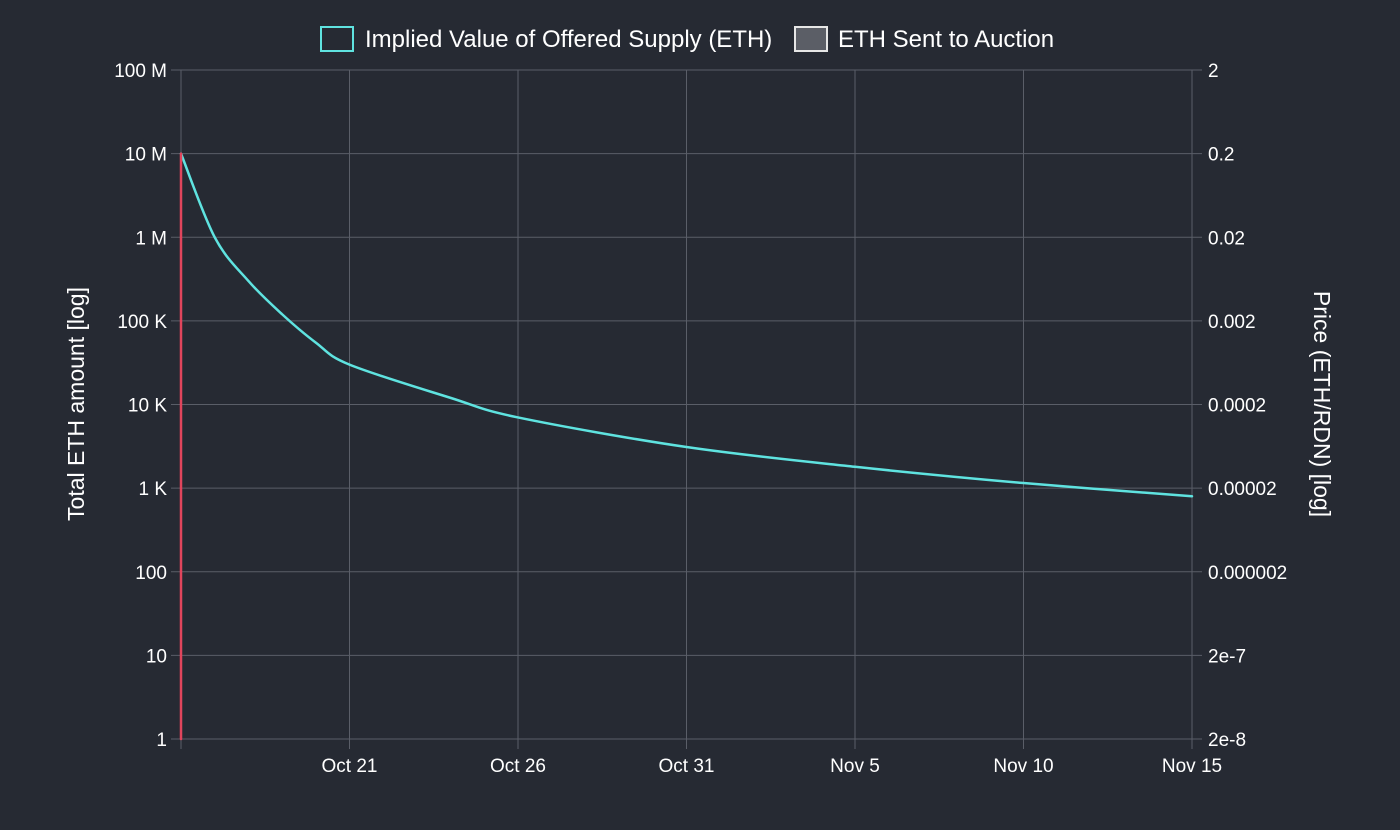 The image size is (1400, 830). What do you see at coordinates (811, 39) in the screenshot?
I see `legend-swatch-eth-sent` at bounding box center [811, 39].